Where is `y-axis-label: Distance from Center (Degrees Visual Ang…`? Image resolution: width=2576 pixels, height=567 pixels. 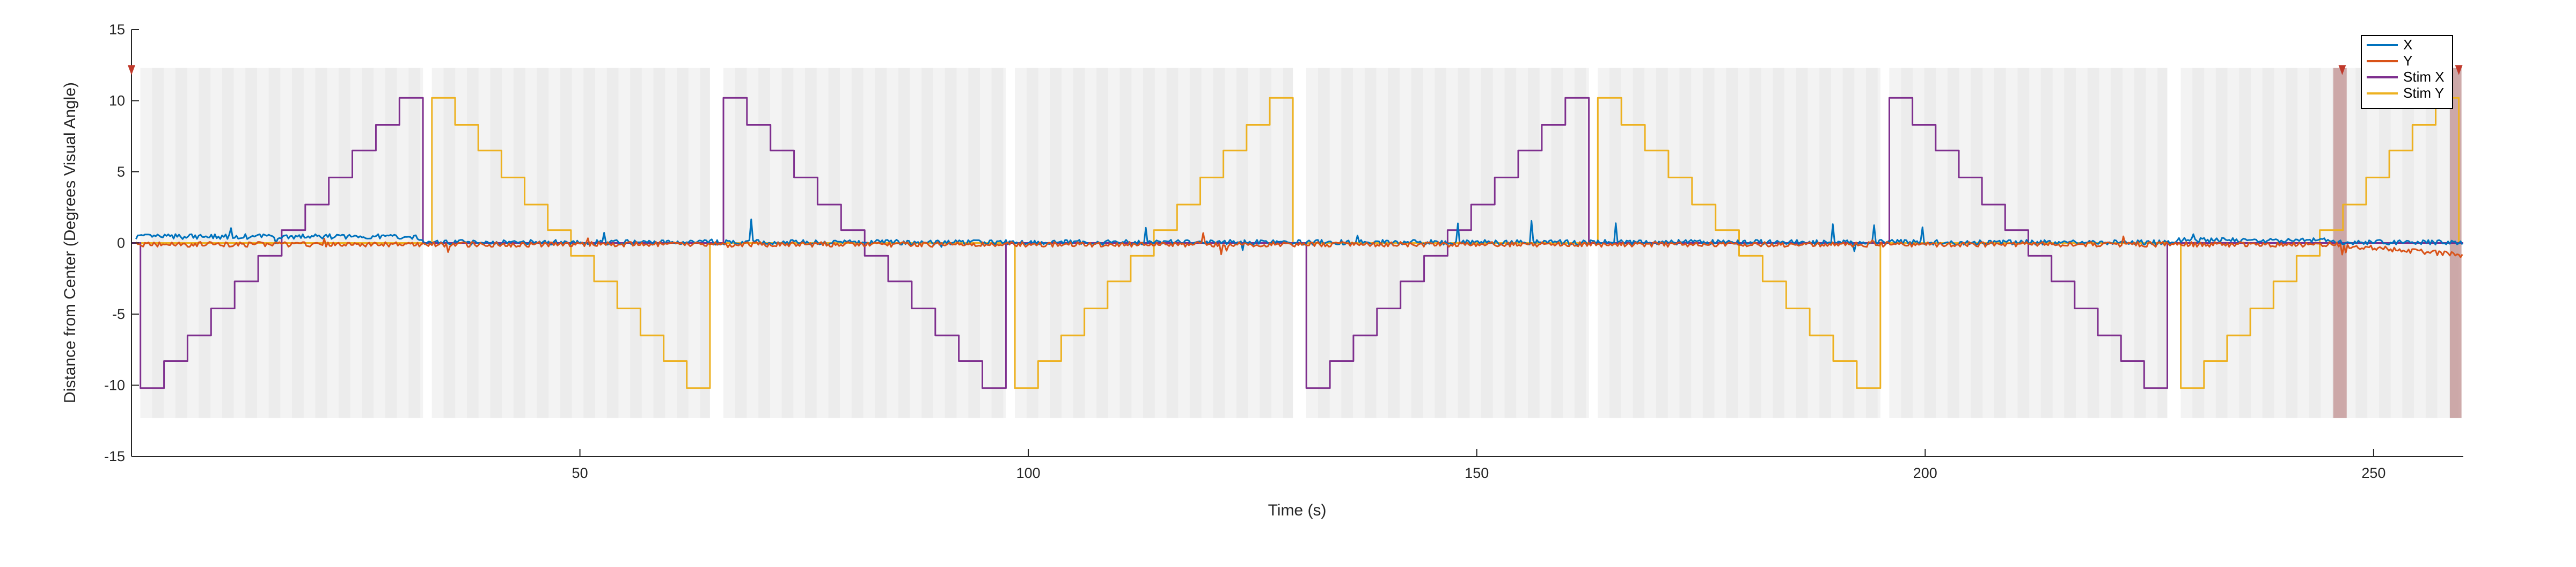
y-axis-label: Distance from Center (Degrees Visual Ang… is located at coordinates (70, 242).